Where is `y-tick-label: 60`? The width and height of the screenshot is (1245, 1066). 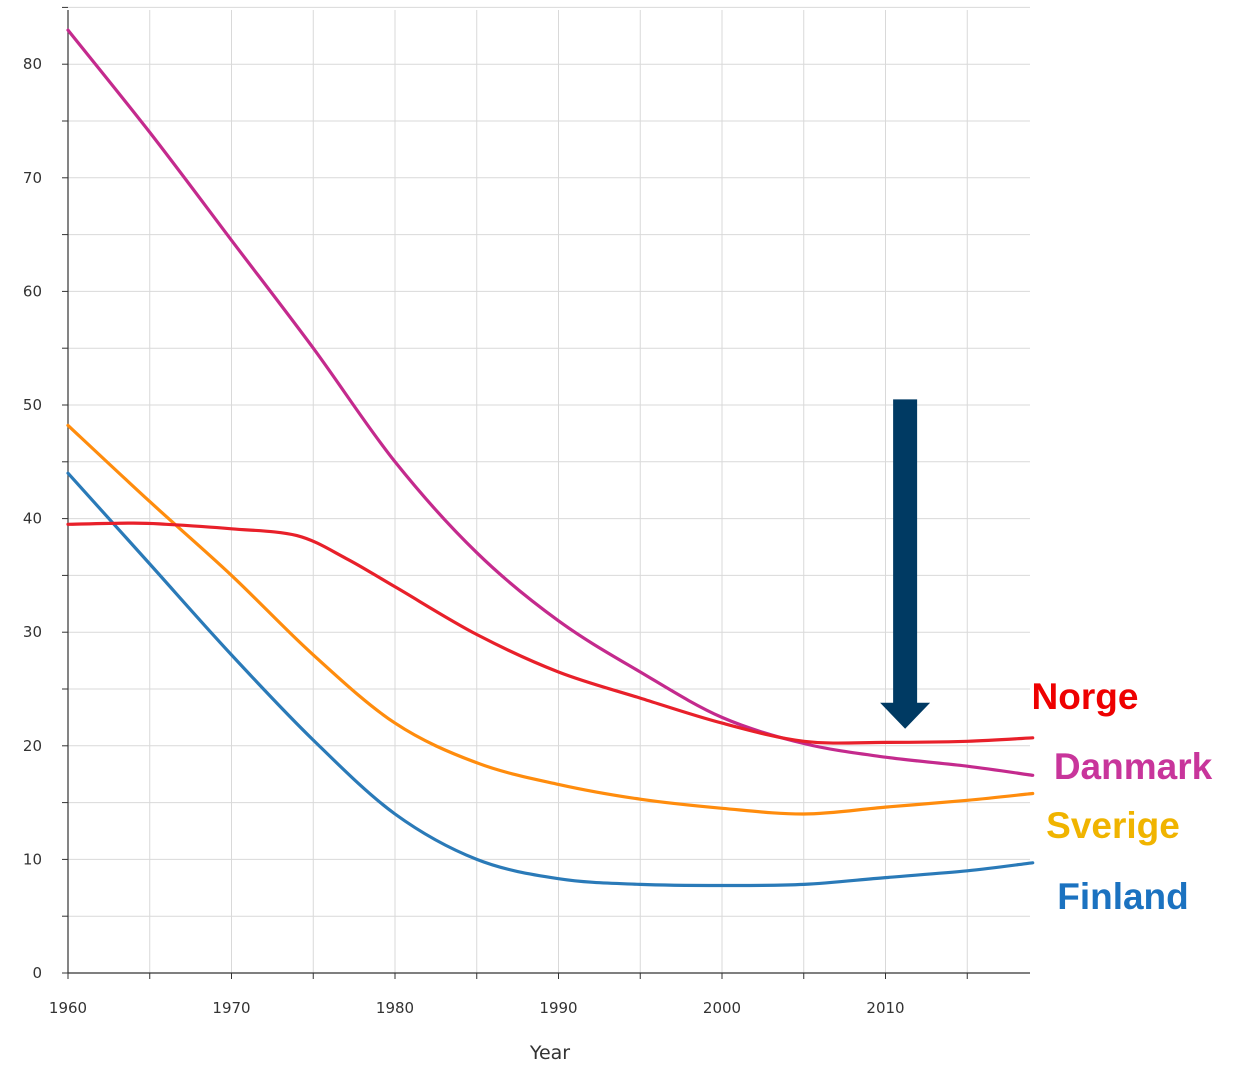 y-tick-label: 60 is located at coordinates (32, 291).